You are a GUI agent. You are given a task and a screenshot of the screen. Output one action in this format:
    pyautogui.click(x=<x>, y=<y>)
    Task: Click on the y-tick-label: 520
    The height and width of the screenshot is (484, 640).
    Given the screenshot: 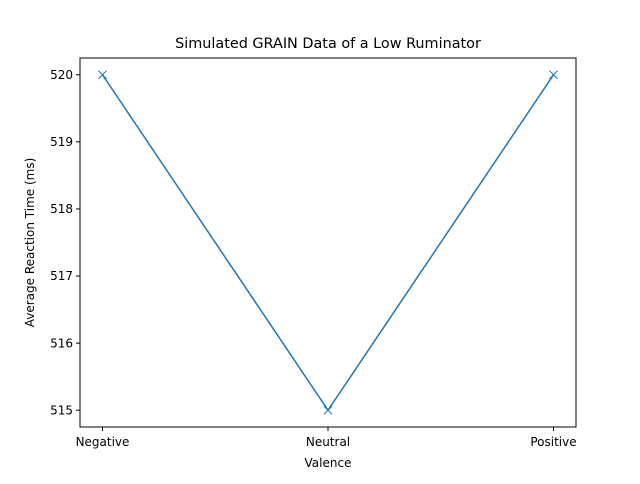 What is the action you would take?
    pyautogui.click(x=61, y=75)
    